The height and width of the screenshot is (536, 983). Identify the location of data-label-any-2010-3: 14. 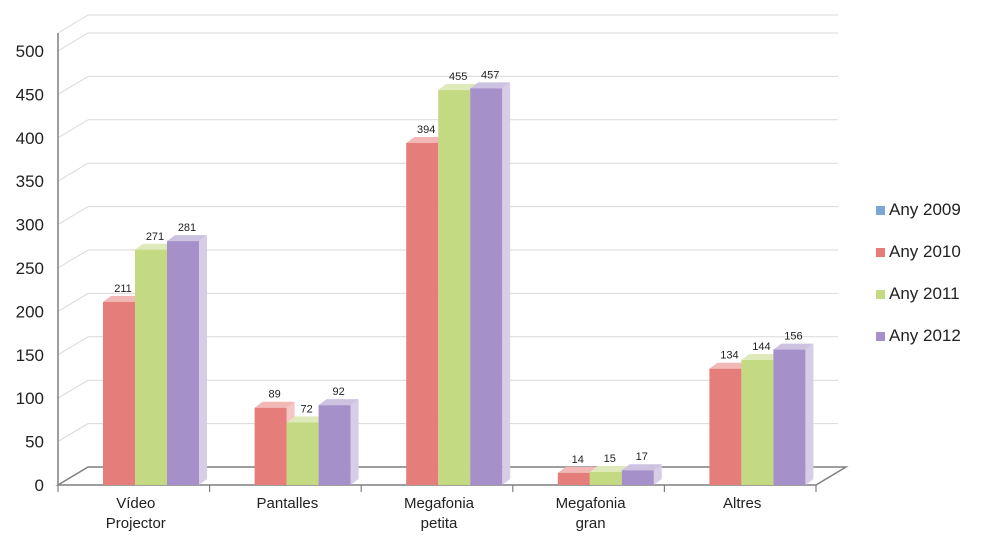
(578, 460).